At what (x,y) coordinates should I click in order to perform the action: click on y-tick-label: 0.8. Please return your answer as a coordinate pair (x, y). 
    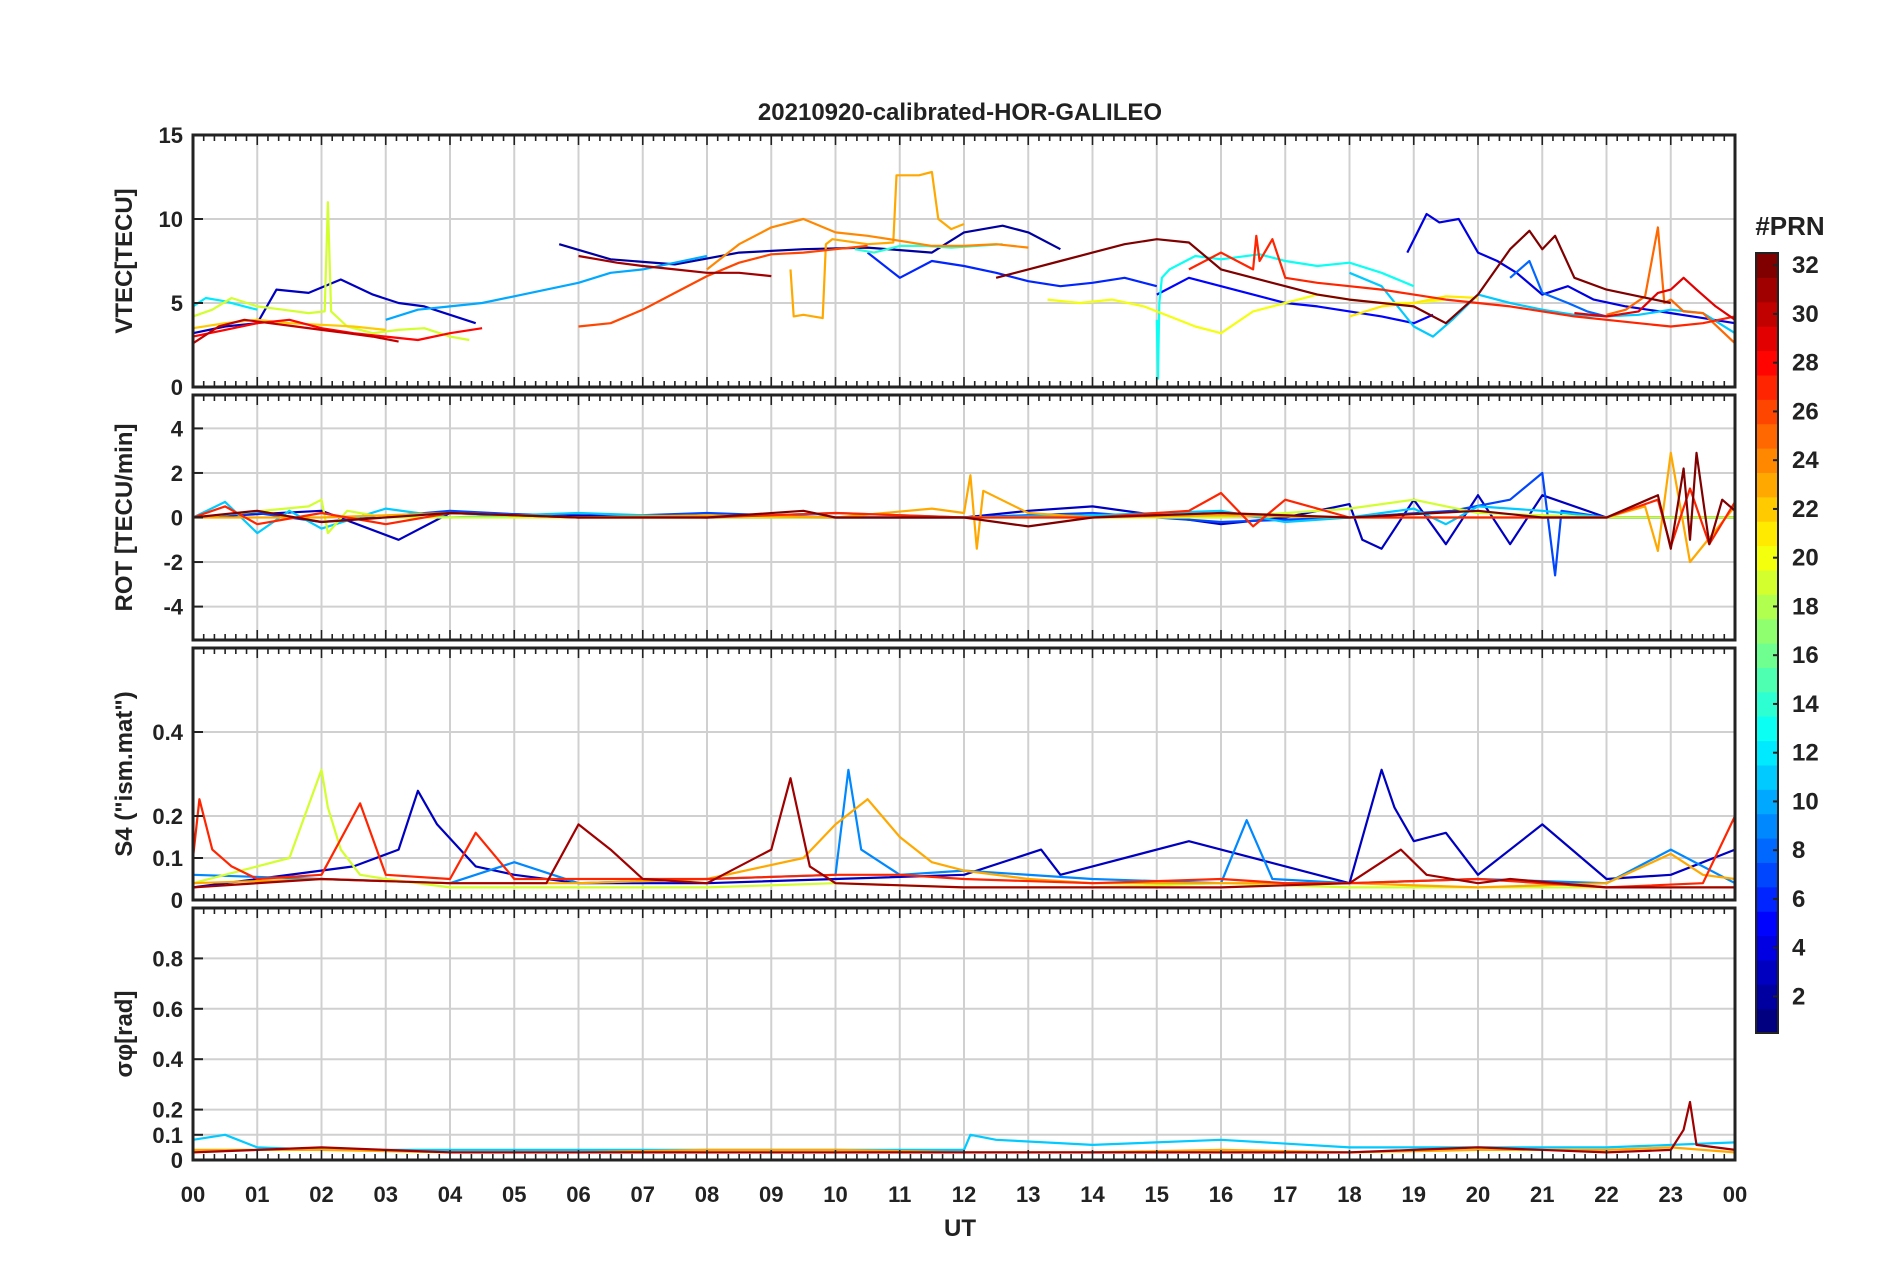
    Looking at the image, I should click on (167, 958).